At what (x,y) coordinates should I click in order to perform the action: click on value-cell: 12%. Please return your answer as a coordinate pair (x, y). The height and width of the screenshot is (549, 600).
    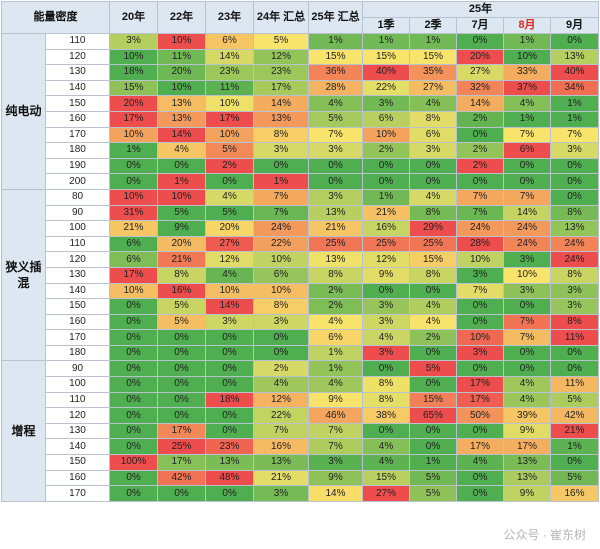
    Looking at the image, I should click on (229, 259).